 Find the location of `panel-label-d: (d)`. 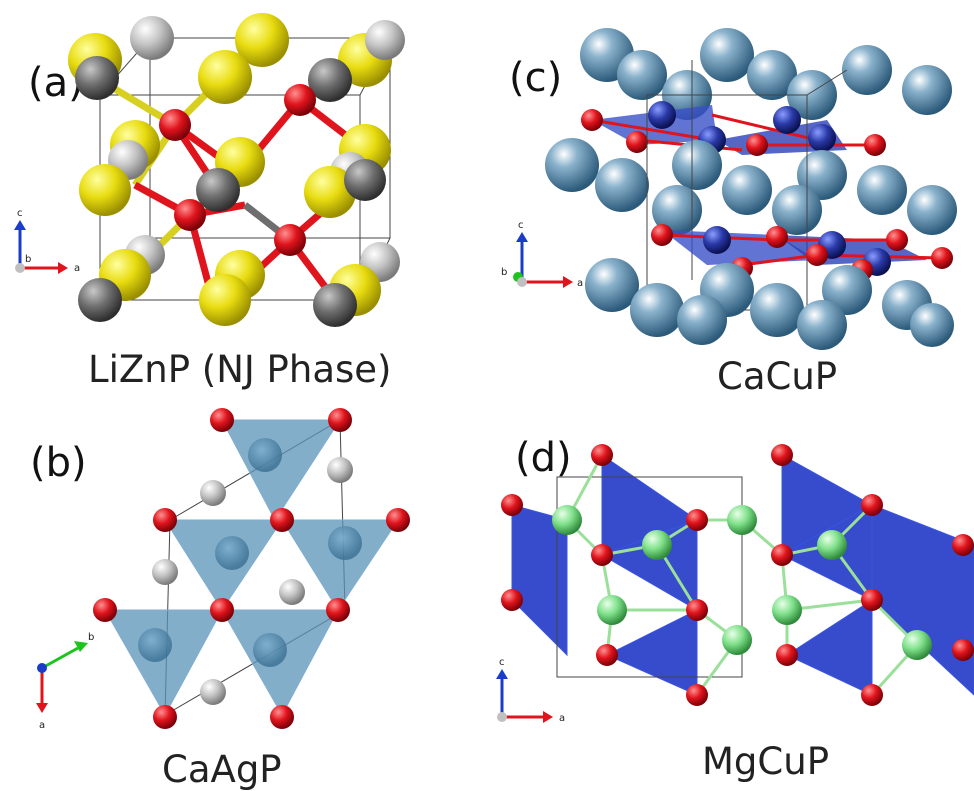

panel-label-d: (d) is located at coordinates (543, 458).